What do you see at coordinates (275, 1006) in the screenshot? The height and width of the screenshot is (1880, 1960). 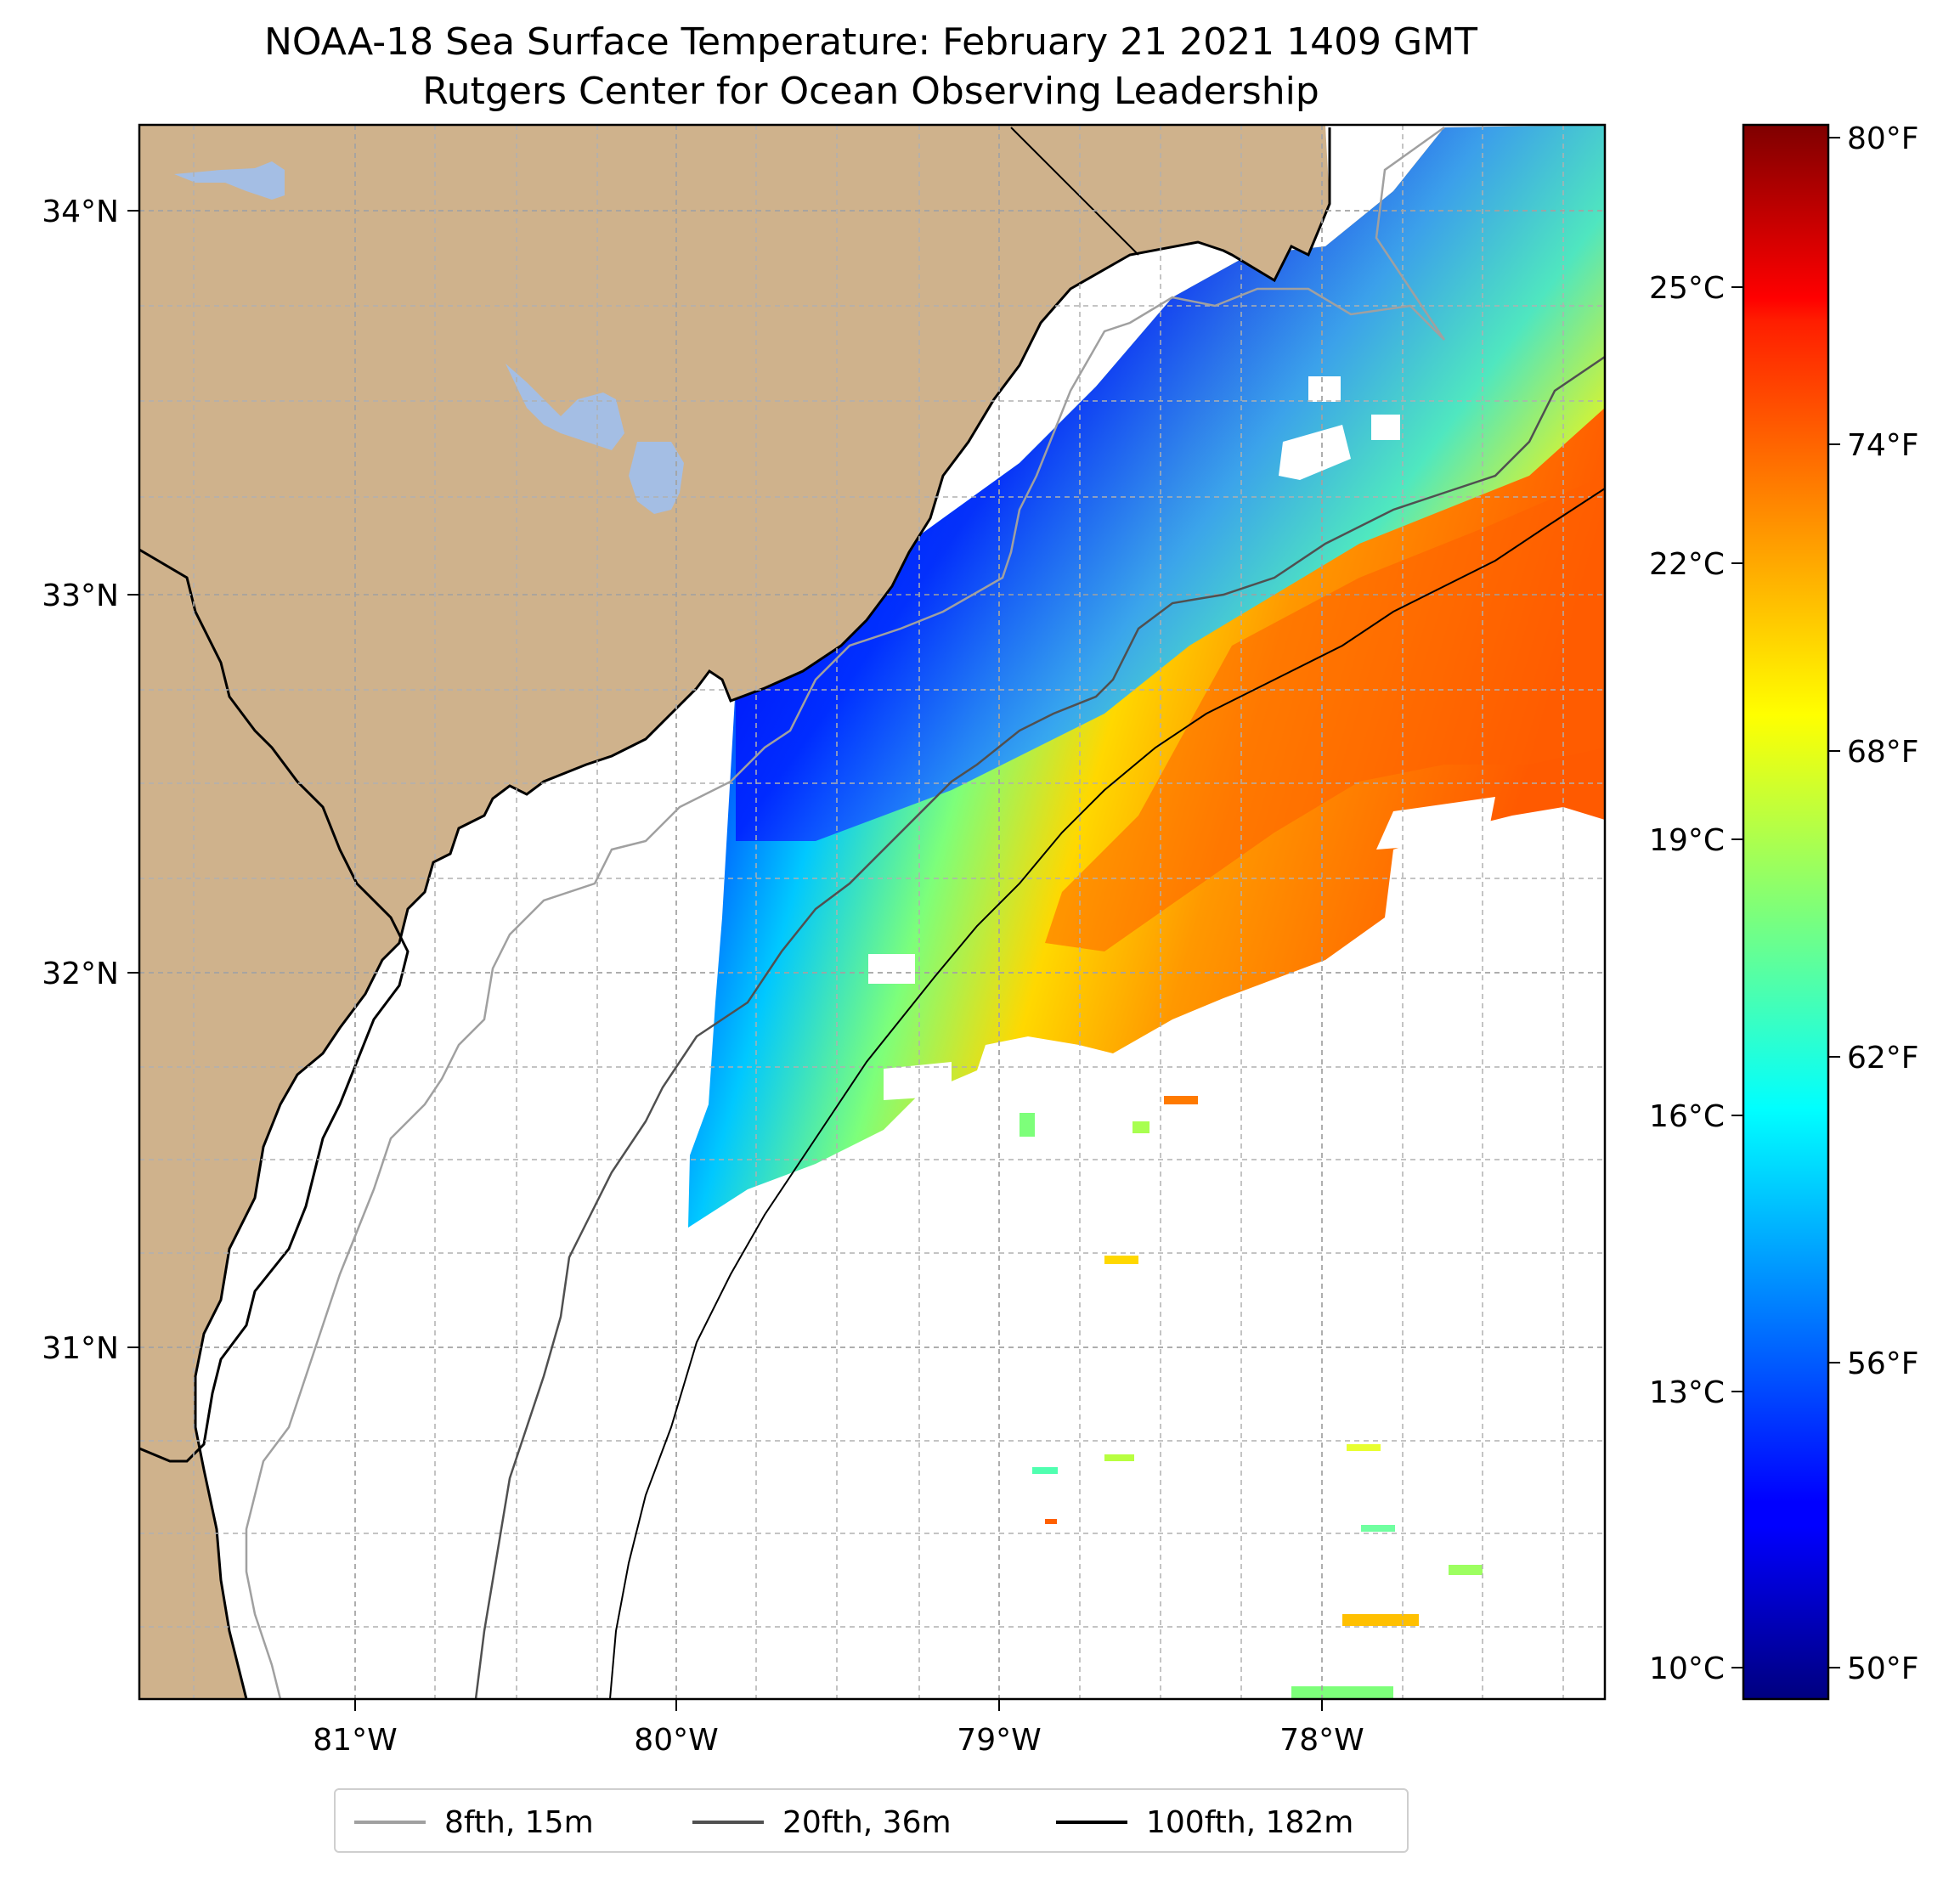 I see `river-line` at bounding box center [275, 1006].